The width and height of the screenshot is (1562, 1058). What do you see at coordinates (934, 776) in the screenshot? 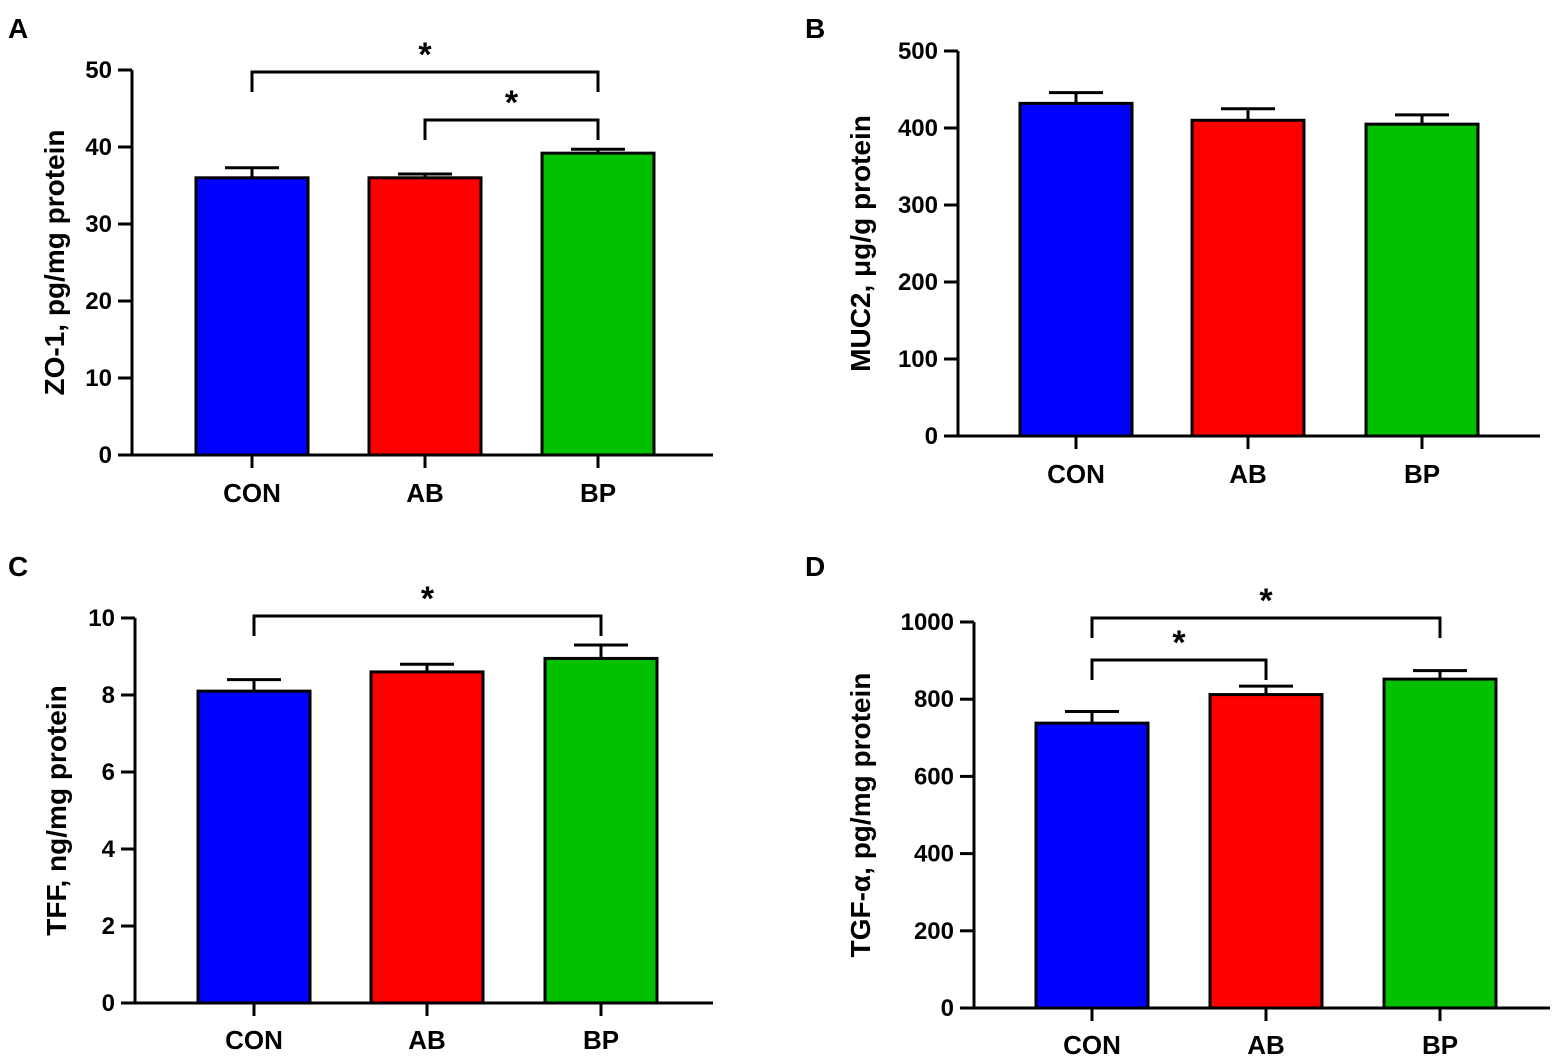
I see `y-tick-label: 600` at bounding box center [934, 776].